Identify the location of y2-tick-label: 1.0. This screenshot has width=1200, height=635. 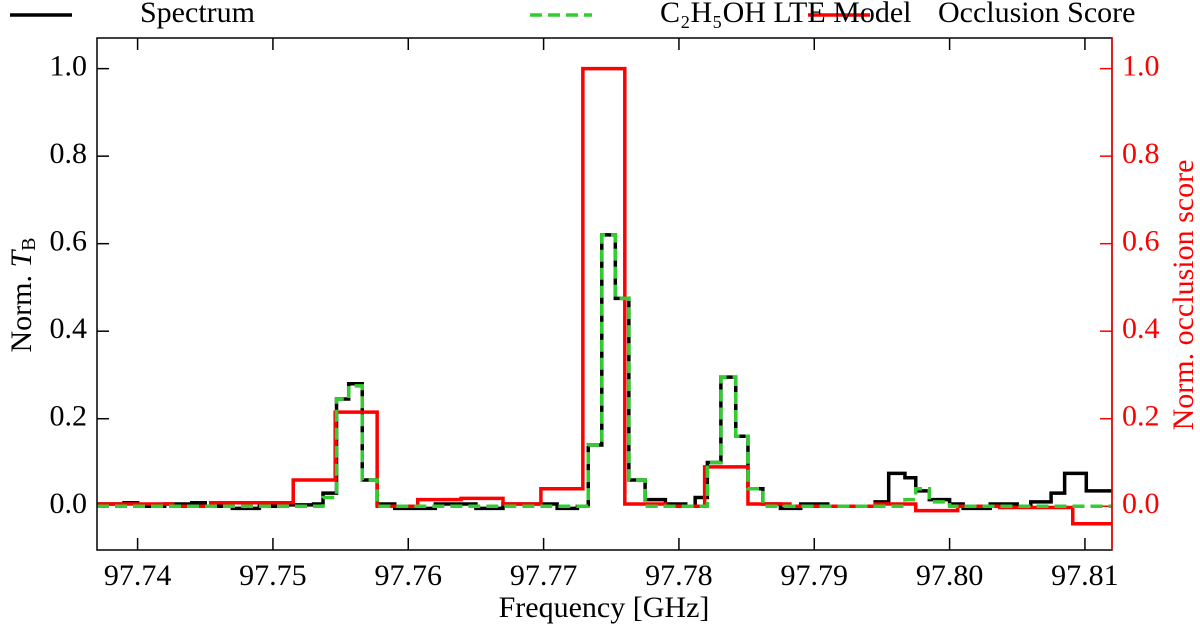
(1141, 66).